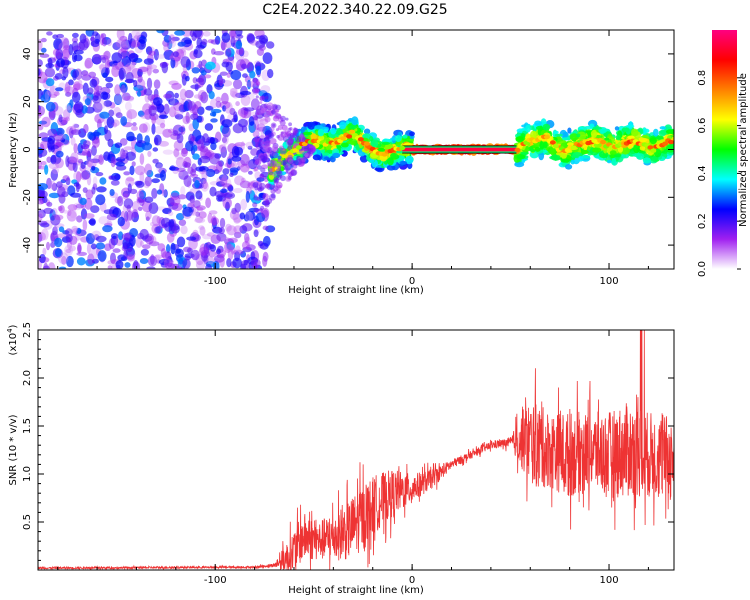 The width and height of the screenshot is (750, 600). Describe the element at coordinates (215, 281) in the screenshot. I see `spectrogram-x-tick-label: -100` at that location.